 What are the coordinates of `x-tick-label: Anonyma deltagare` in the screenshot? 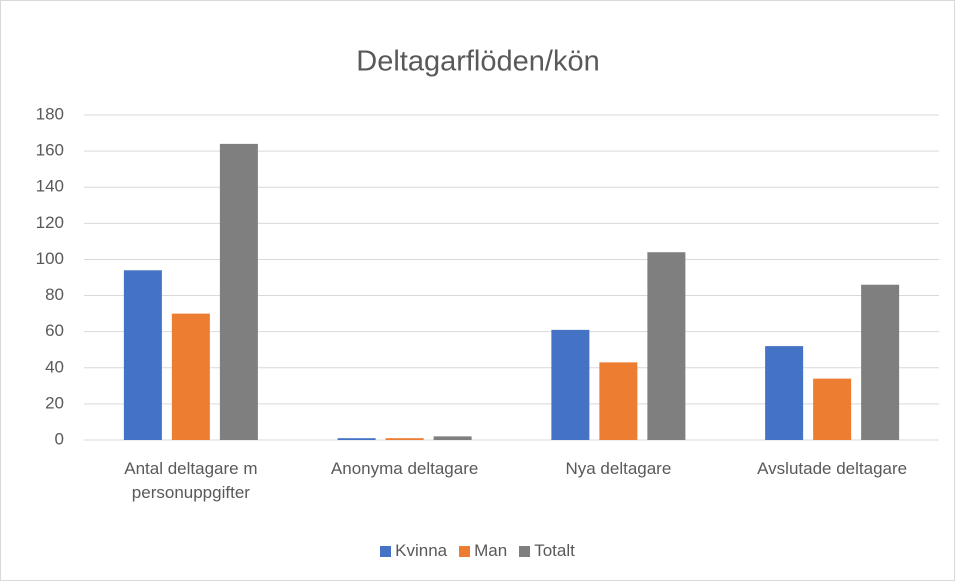 It's located at (404, 468).